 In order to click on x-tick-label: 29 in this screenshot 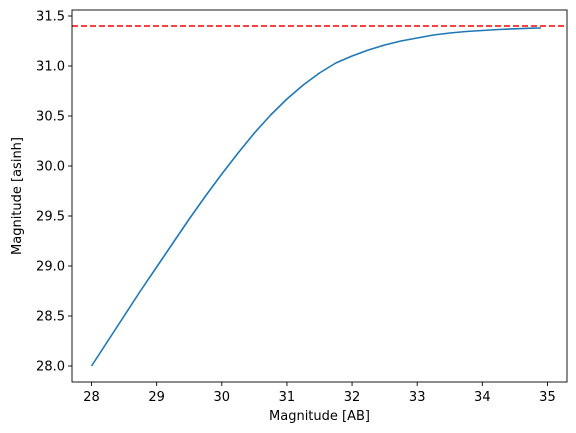, I will do `click(156, 397)`.